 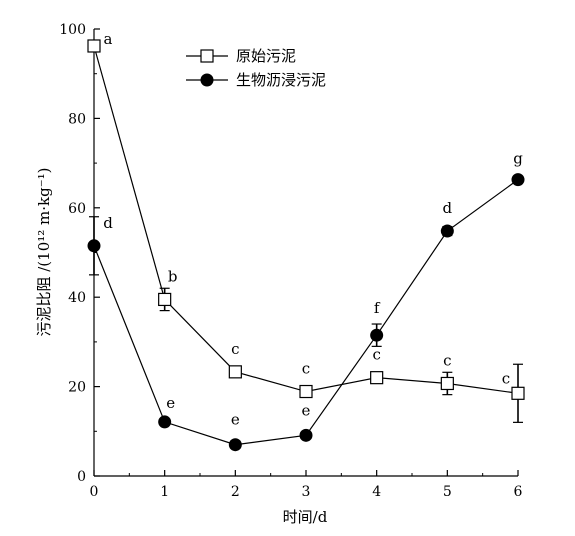 I want to click on y-tick-label: 60, so click(x=77, y=209).